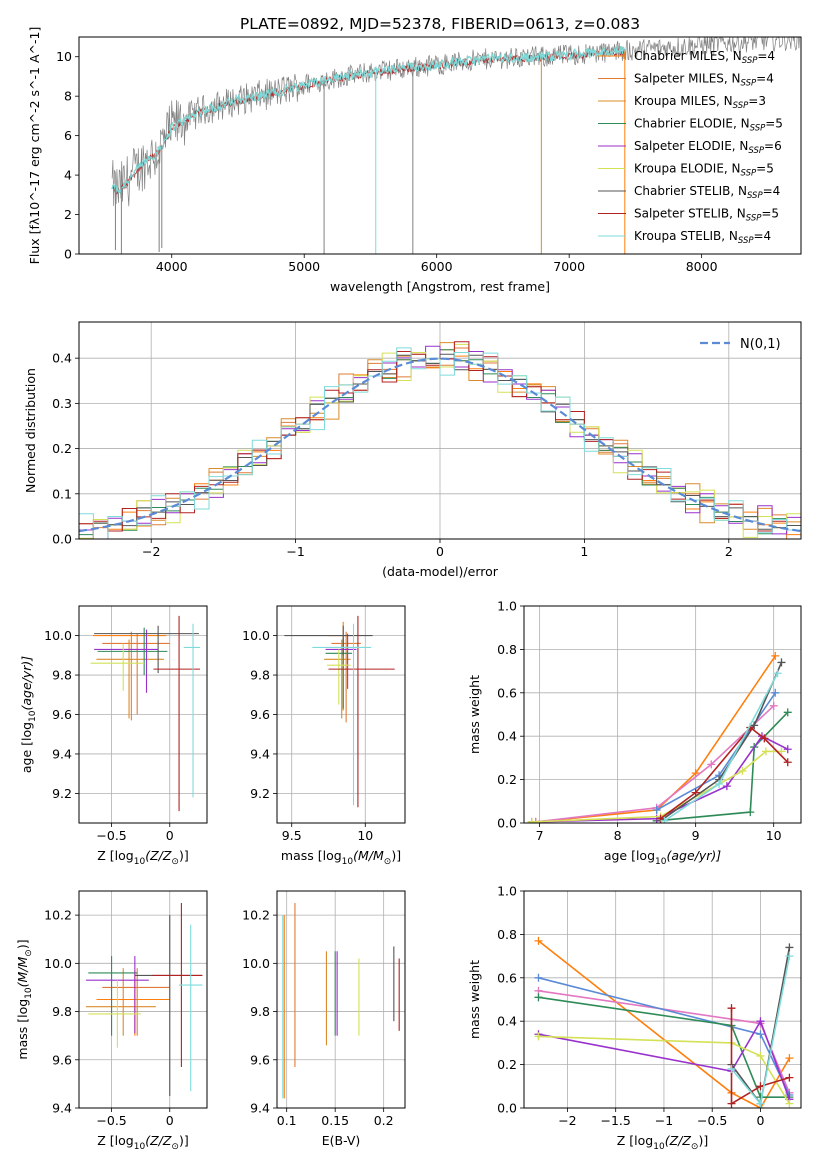 This screenshot has height=1170, width=819. I want to click on normal-reference-curve, so click(440, 445).